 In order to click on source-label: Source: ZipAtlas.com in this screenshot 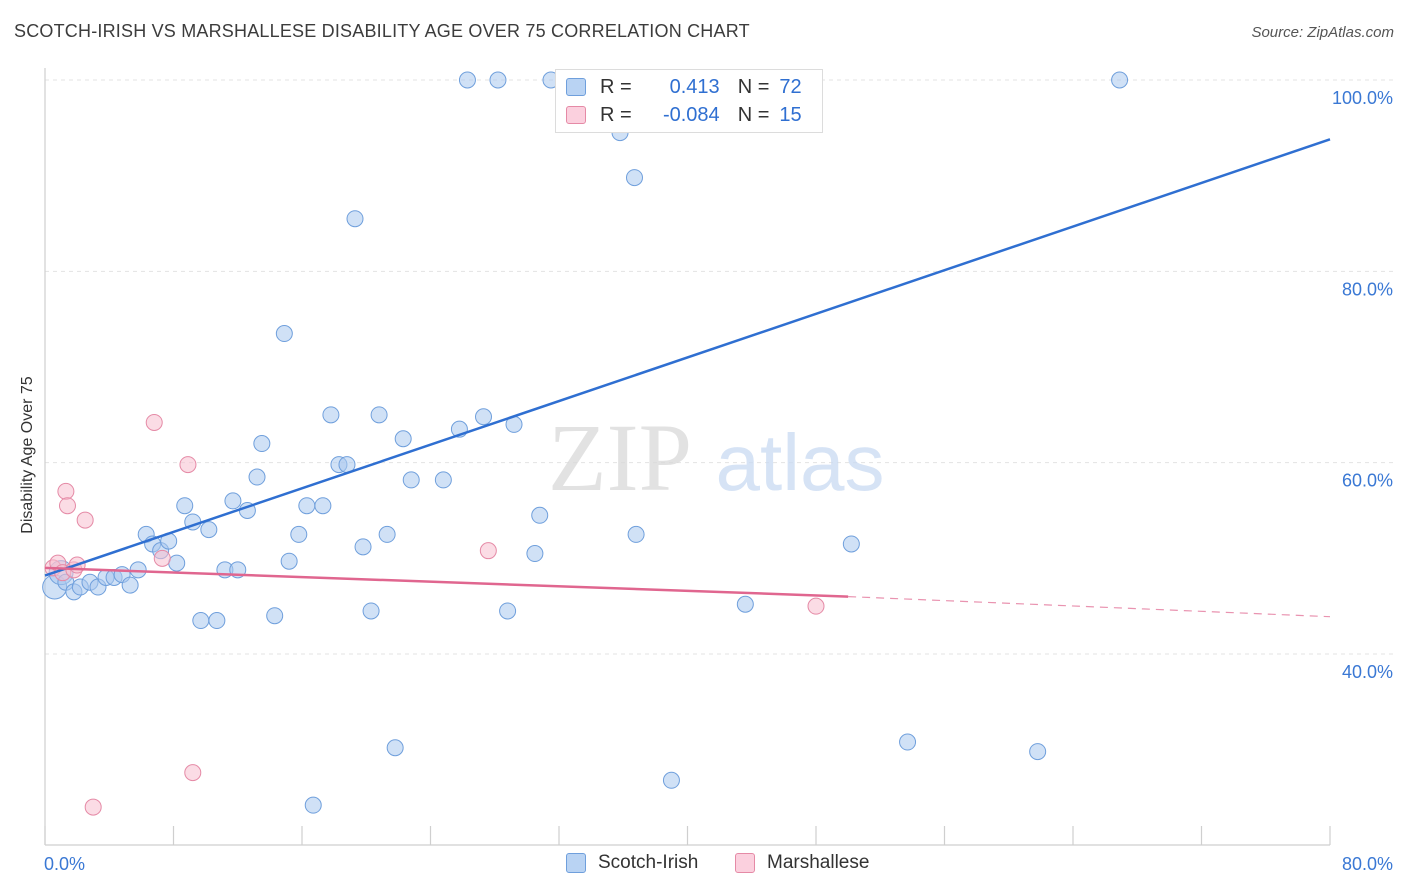, I will do `click(1322, 32)`.